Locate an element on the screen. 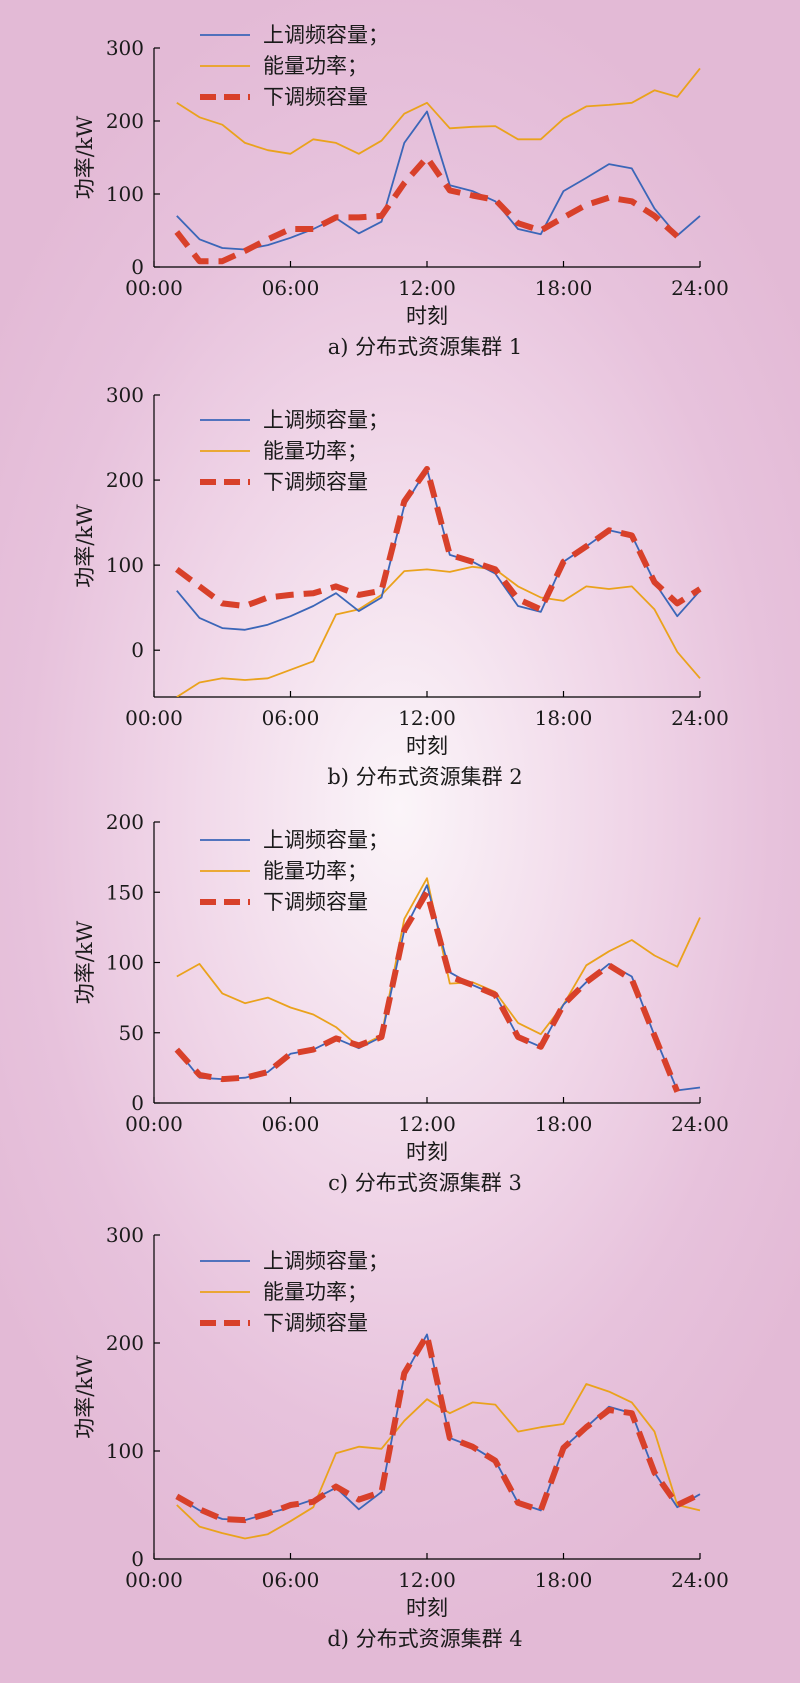 Image resolution: width=800 pixels, height=1683 pixels. y-tick-label: 150 is located at coordinates (125, 892).